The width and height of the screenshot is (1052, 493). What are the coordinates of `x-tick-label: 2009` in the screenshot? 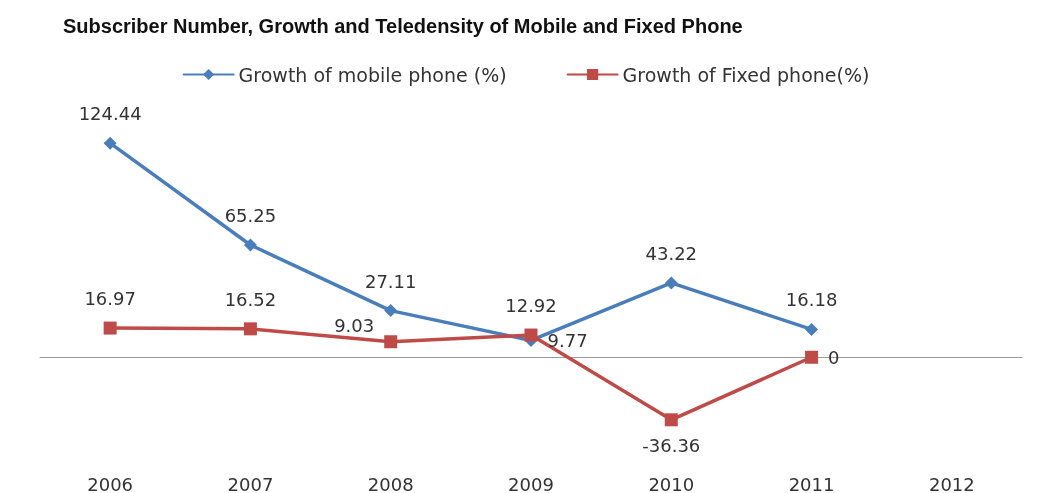 It's located at (531, 483).